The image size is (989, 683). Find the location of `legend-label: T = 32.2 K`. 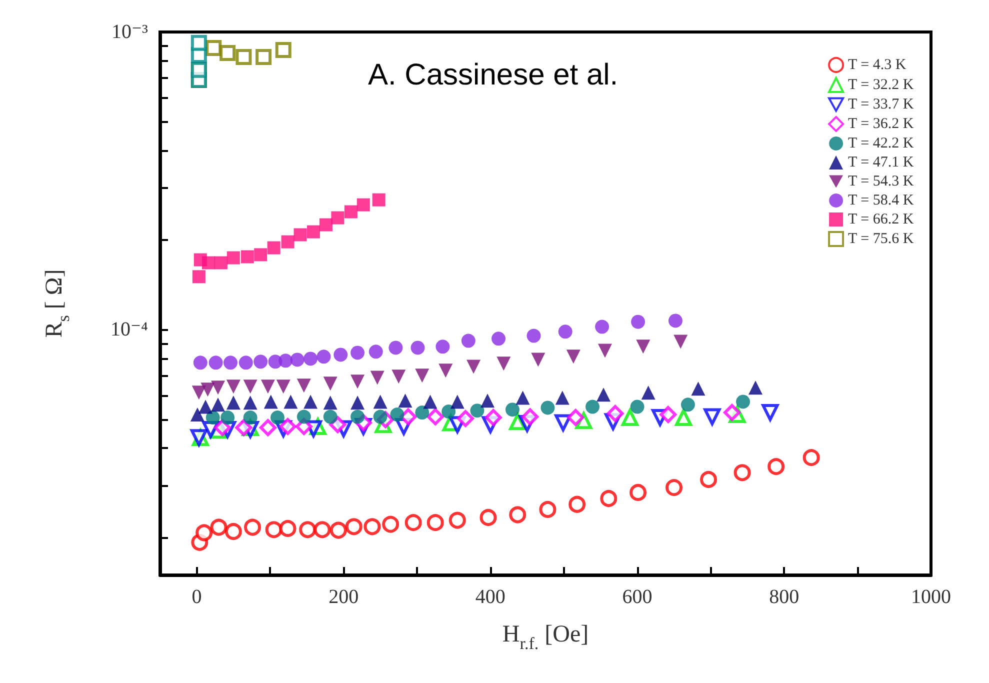

legend-label: T = 32.2 K is located at coordinates (881, 85).